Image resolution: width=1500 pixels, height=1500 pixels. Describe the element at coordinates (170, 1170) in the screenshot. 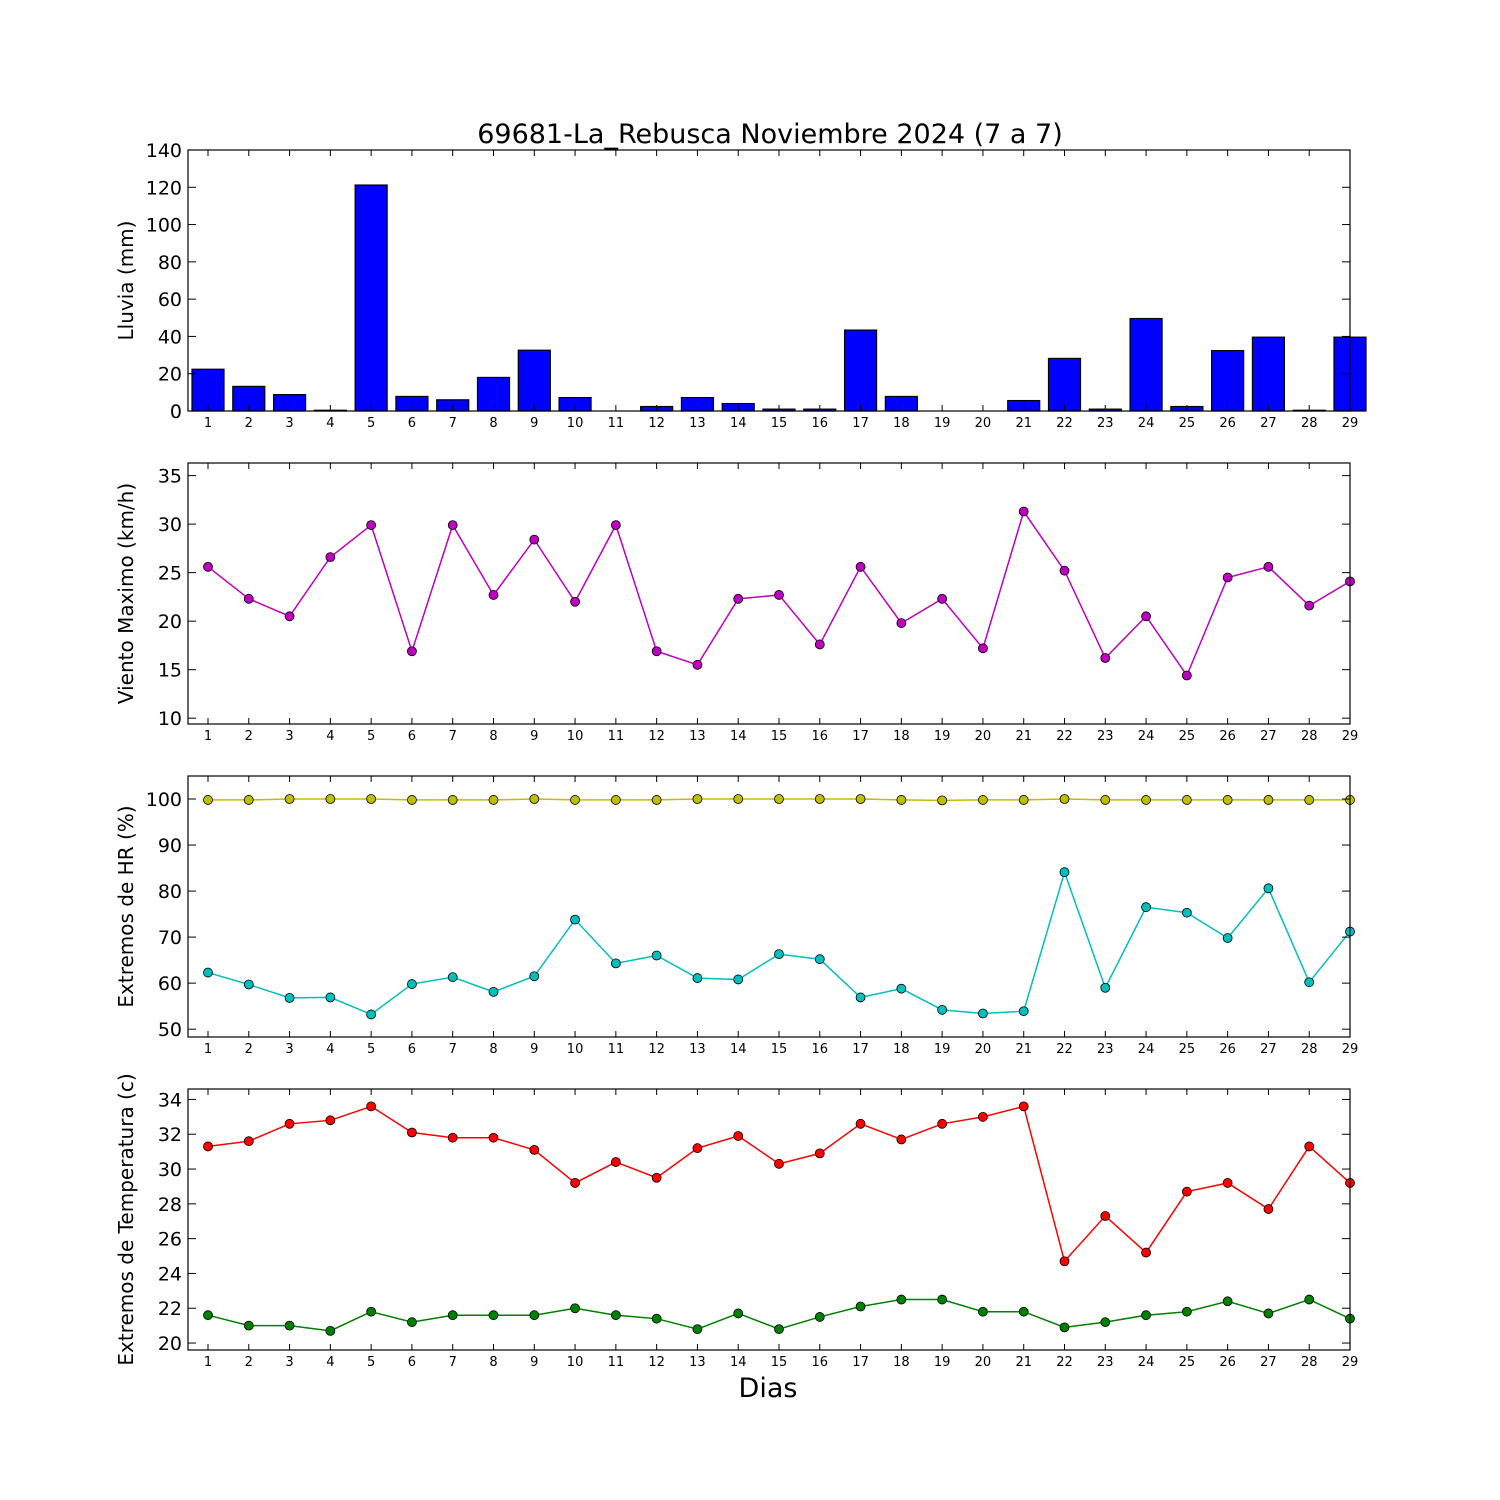

I see `y-tick-label: 30` at that location.